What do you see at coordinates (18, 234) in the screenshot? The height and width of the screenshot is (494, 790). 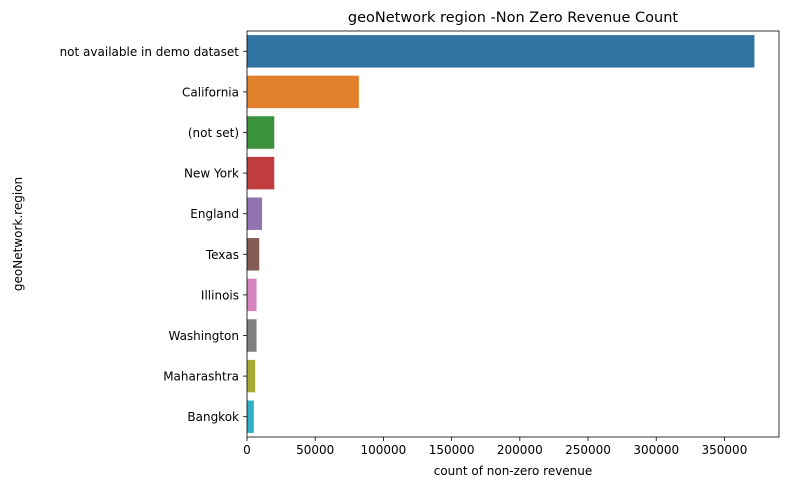 I see `y-axis-label: geoNetwork.region` at bounding box center [18, 234].